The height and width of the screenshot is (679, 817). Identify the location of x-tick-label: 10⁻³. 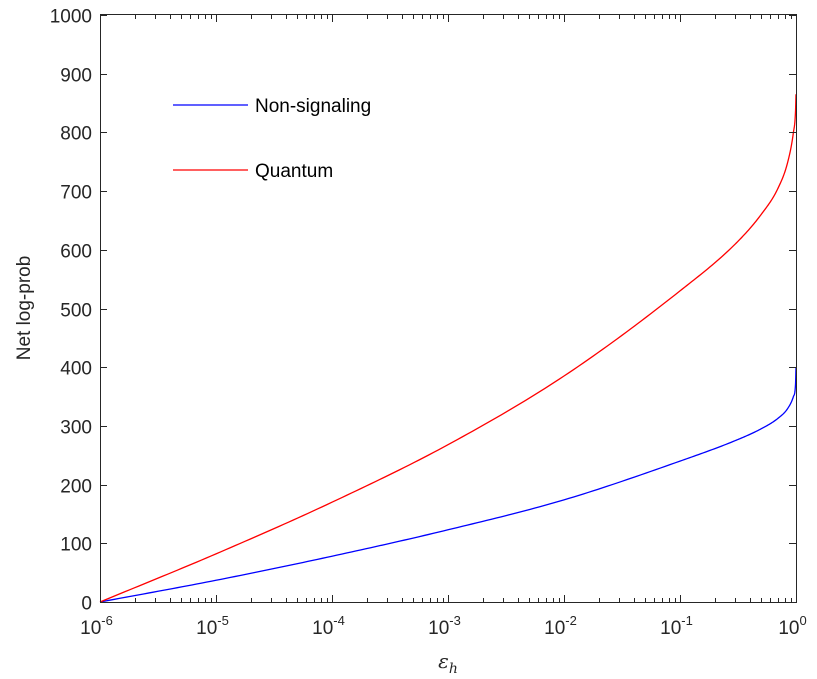
(444, 626).